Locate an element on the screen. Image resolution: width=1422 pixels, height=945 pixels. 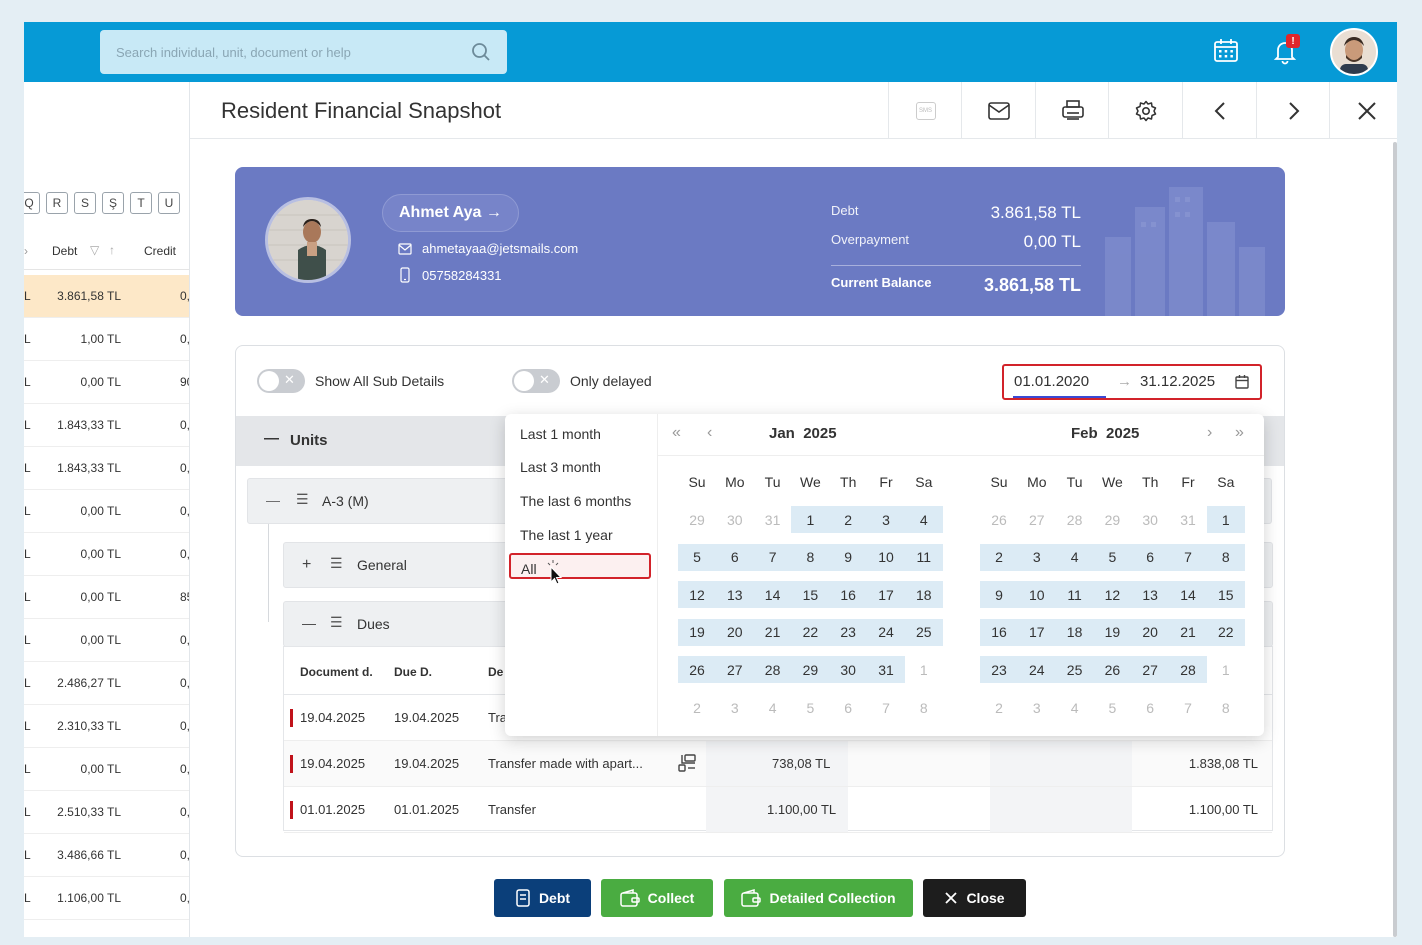
jan-day-cell: 7 is located at coordinates (772, 557).